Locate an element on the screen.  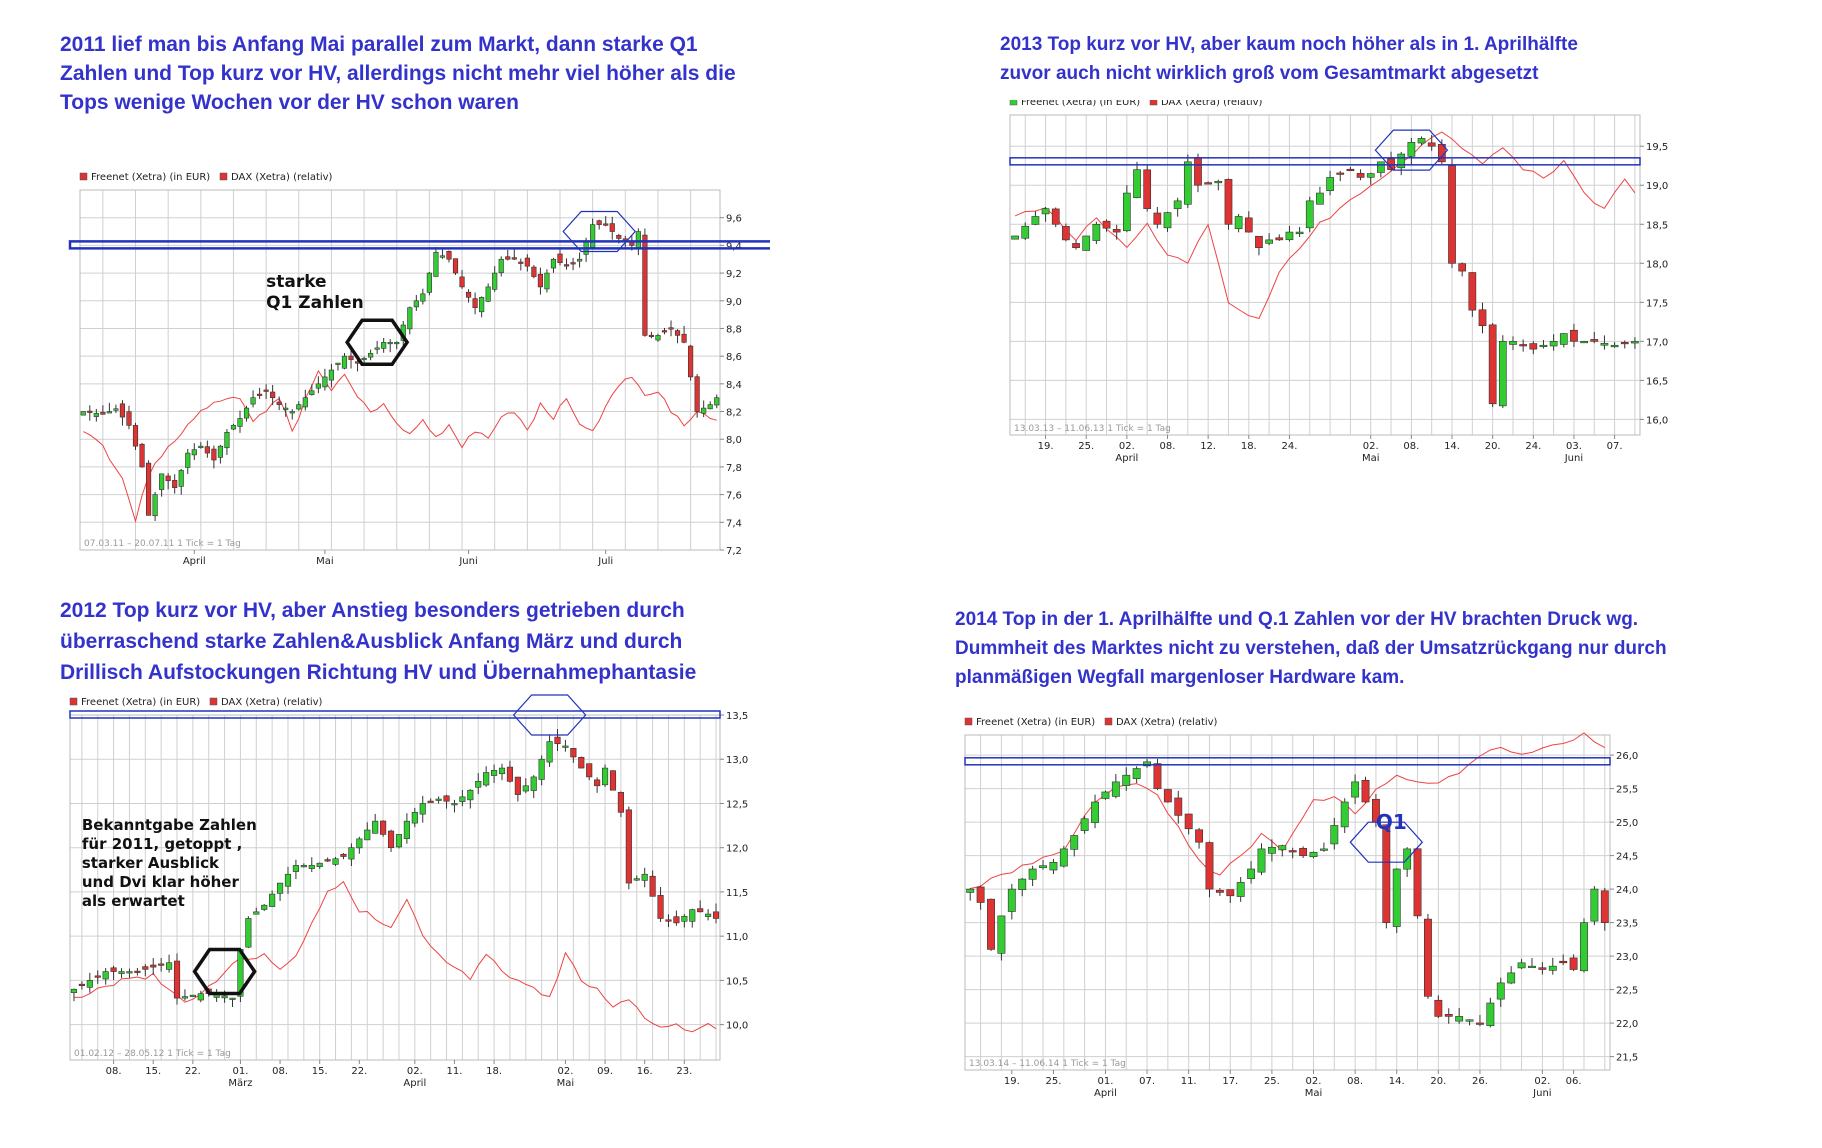
annotation-text: Q1 Zahlen is located at coordinates (315, 303).